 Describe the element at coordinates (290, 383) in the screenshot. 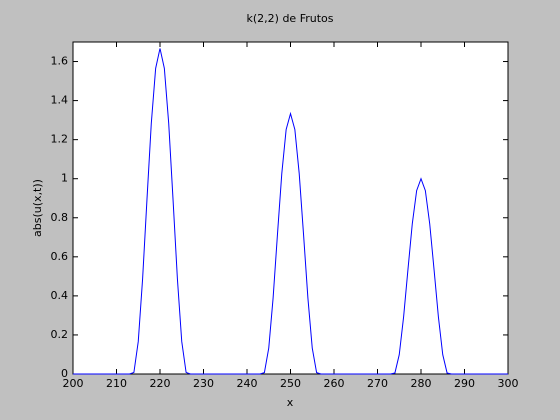

I see `x-tick-label: 250` at that location.